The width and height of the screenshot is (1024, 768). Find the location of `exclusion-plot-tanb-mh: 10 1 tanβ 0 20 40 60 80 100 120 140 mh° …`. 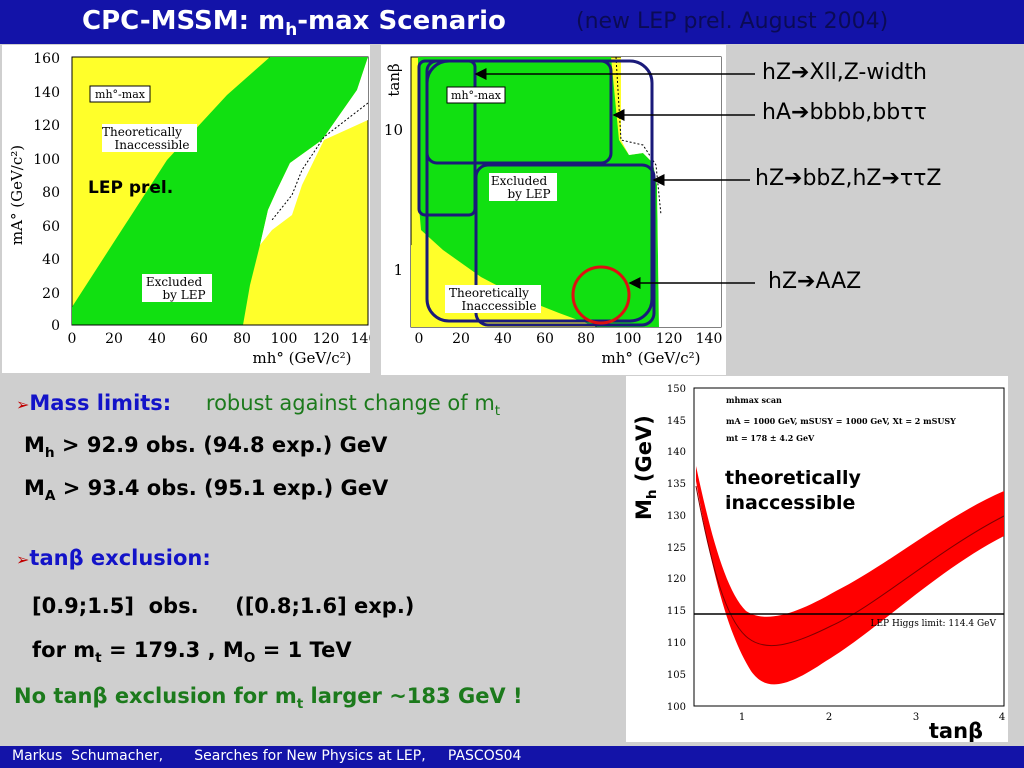

exclusion-plot-tanb-mh: 10 1 tanβ 0 20 40 60 80 100 120 140 mh° … is located at coordinates (553, 210).